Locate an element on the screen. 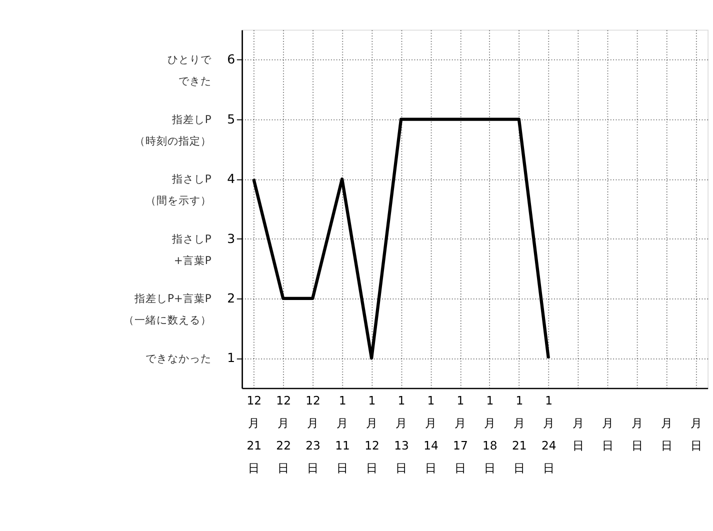 This screenshot has width=713, height=531. x-tick-label: 1月18日 is located at coordinates (490, 434).